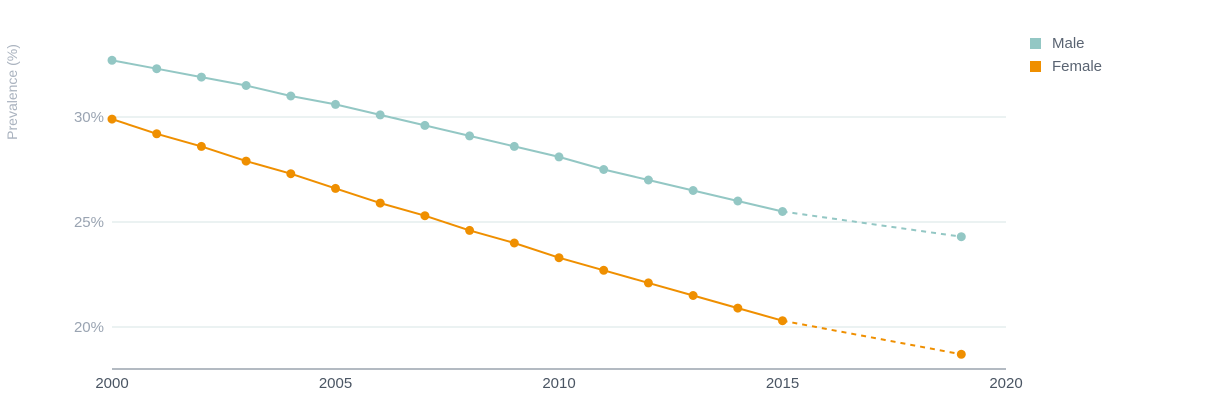 The height and width of the screenshot is (403, 1230). Describe the element at coordinates (1005, 383) in the screenshot. I see `x-tick-label-2020: 2020` at that location.